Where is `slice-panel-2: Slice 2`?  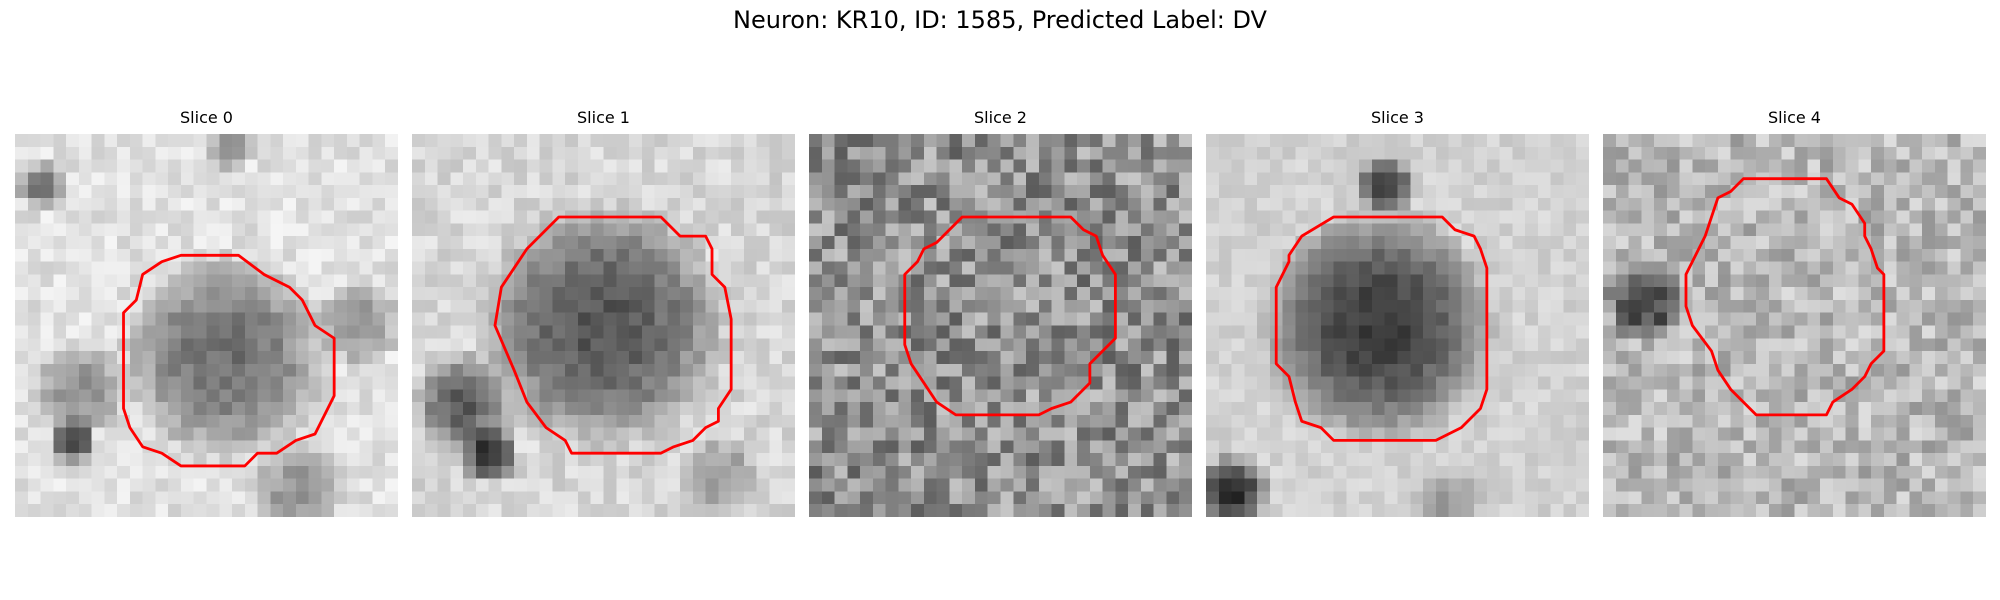 slice-panel-2: Slice 2 is located at coordinates (1000, 312).